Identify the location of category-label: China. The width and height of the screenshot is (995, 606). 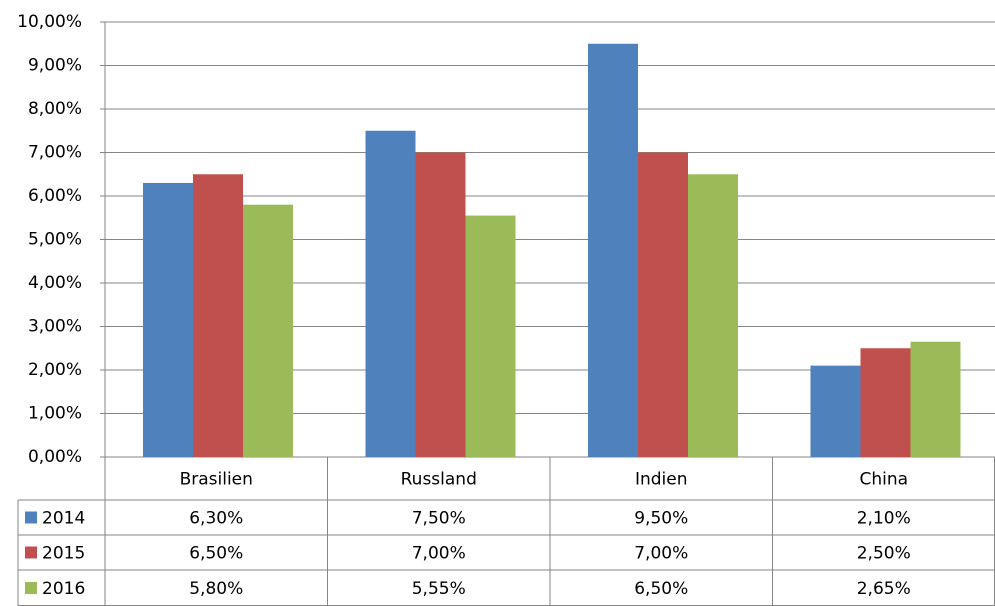
(883, 480).